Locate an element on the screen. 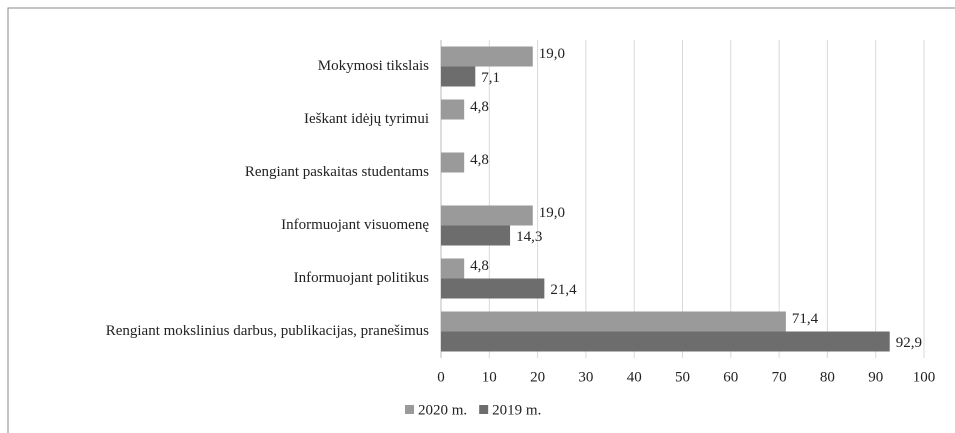 The height and width of the screenshot is (433, 955). x-tick-label: 80 is located at coordinates (827, 377).